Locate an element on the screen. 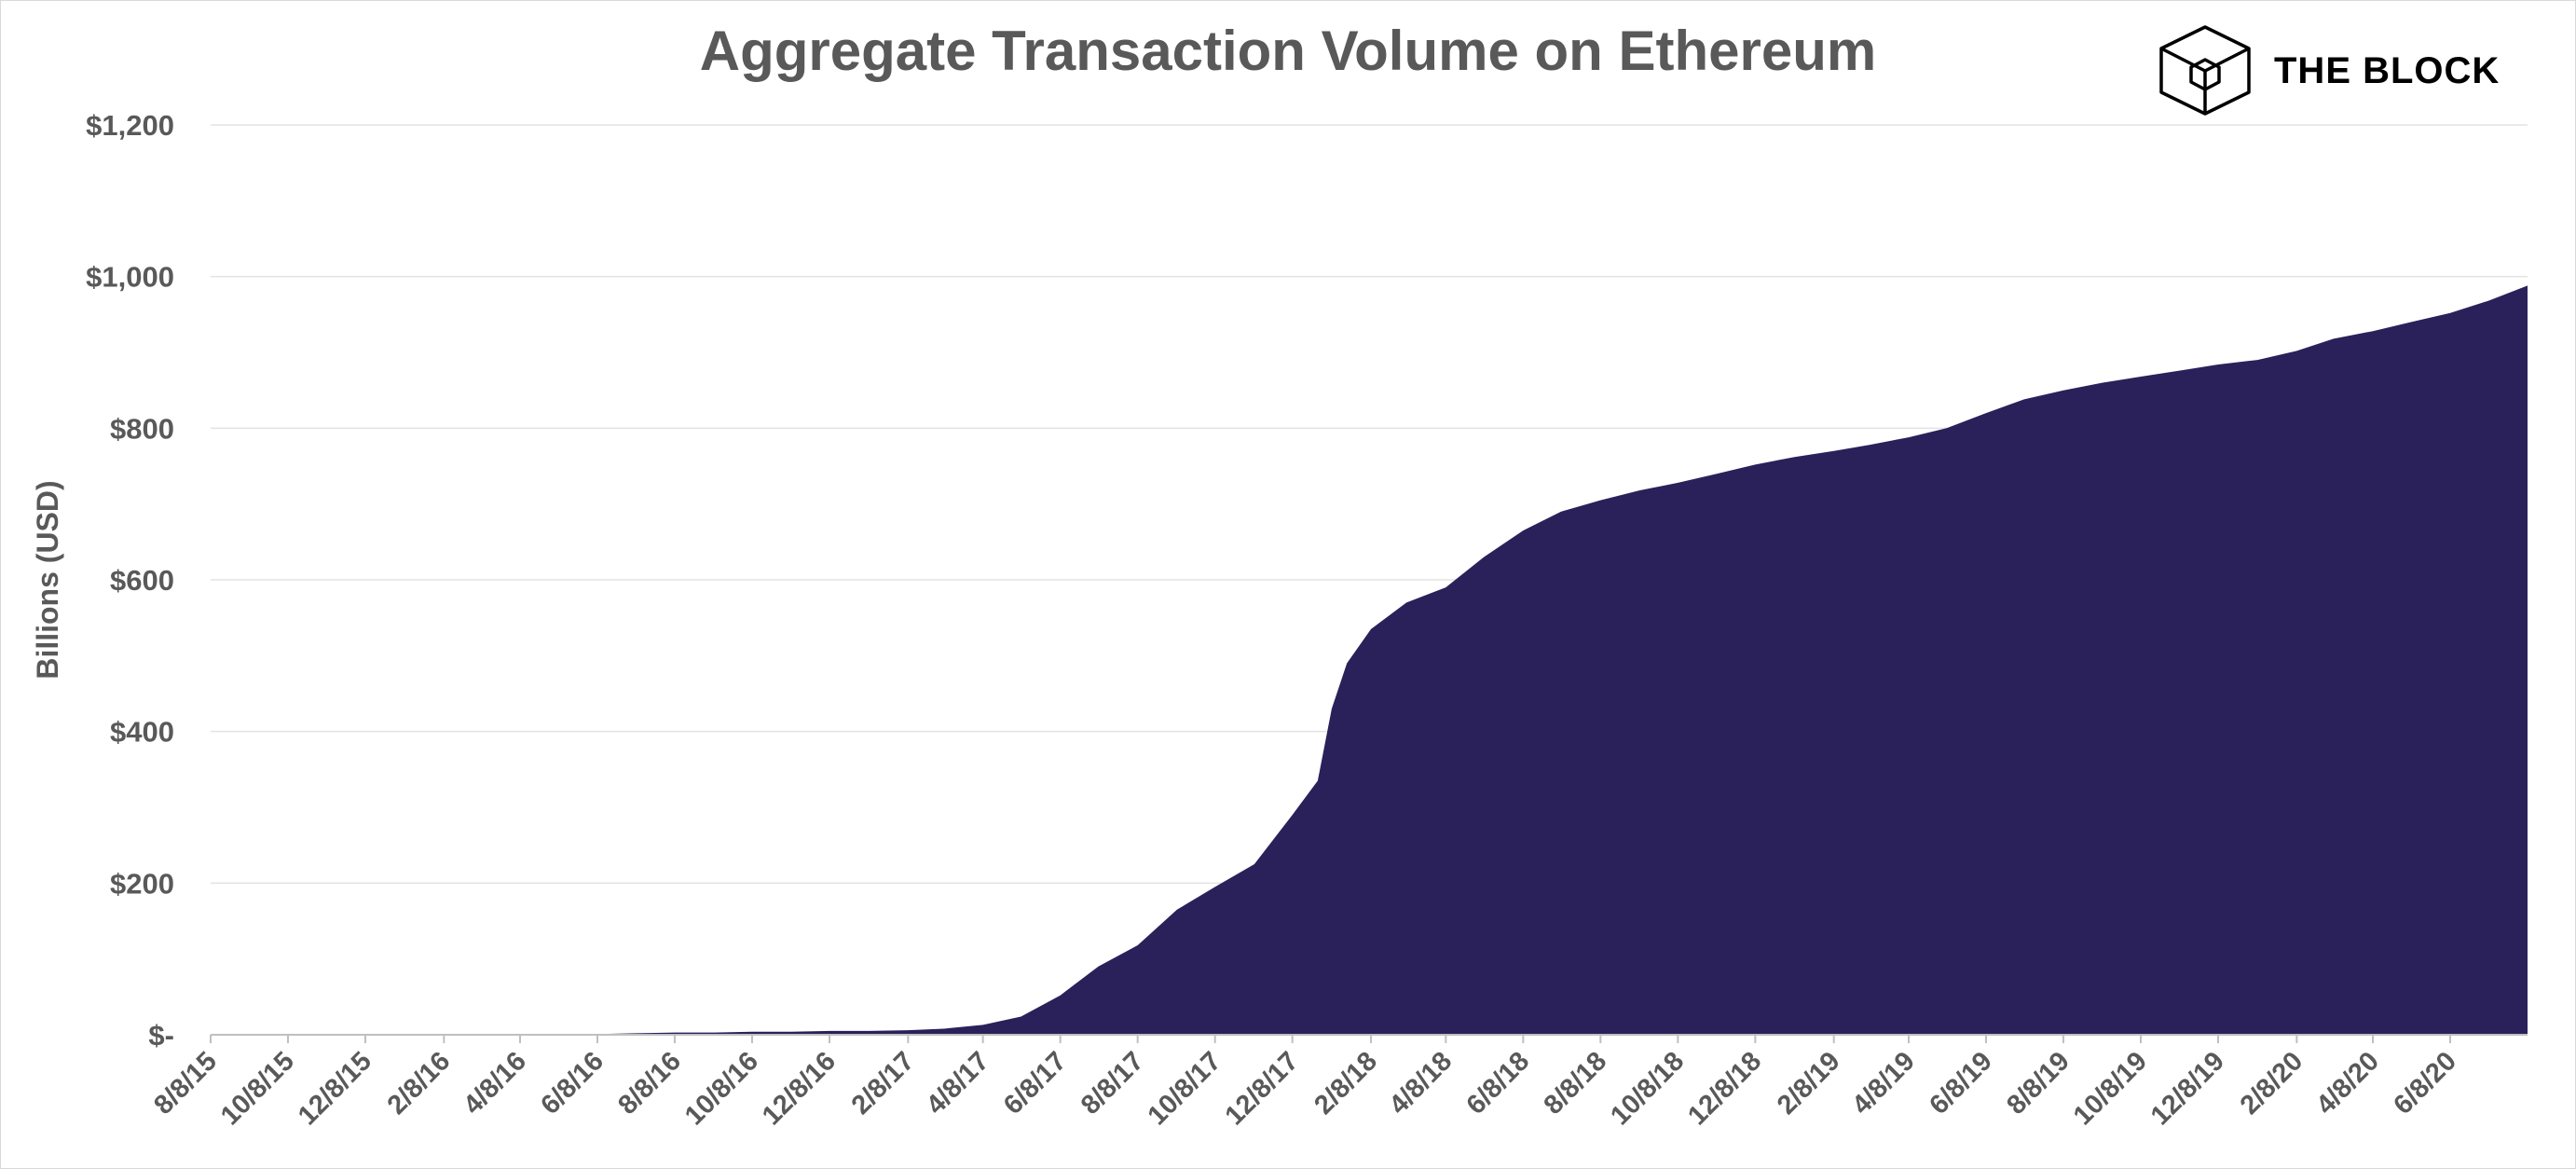 This screenshot has width=2576, height=1169. chart-title: Aggregate Transaction Volume on Ethereum is located at coordinates (1288, 51).